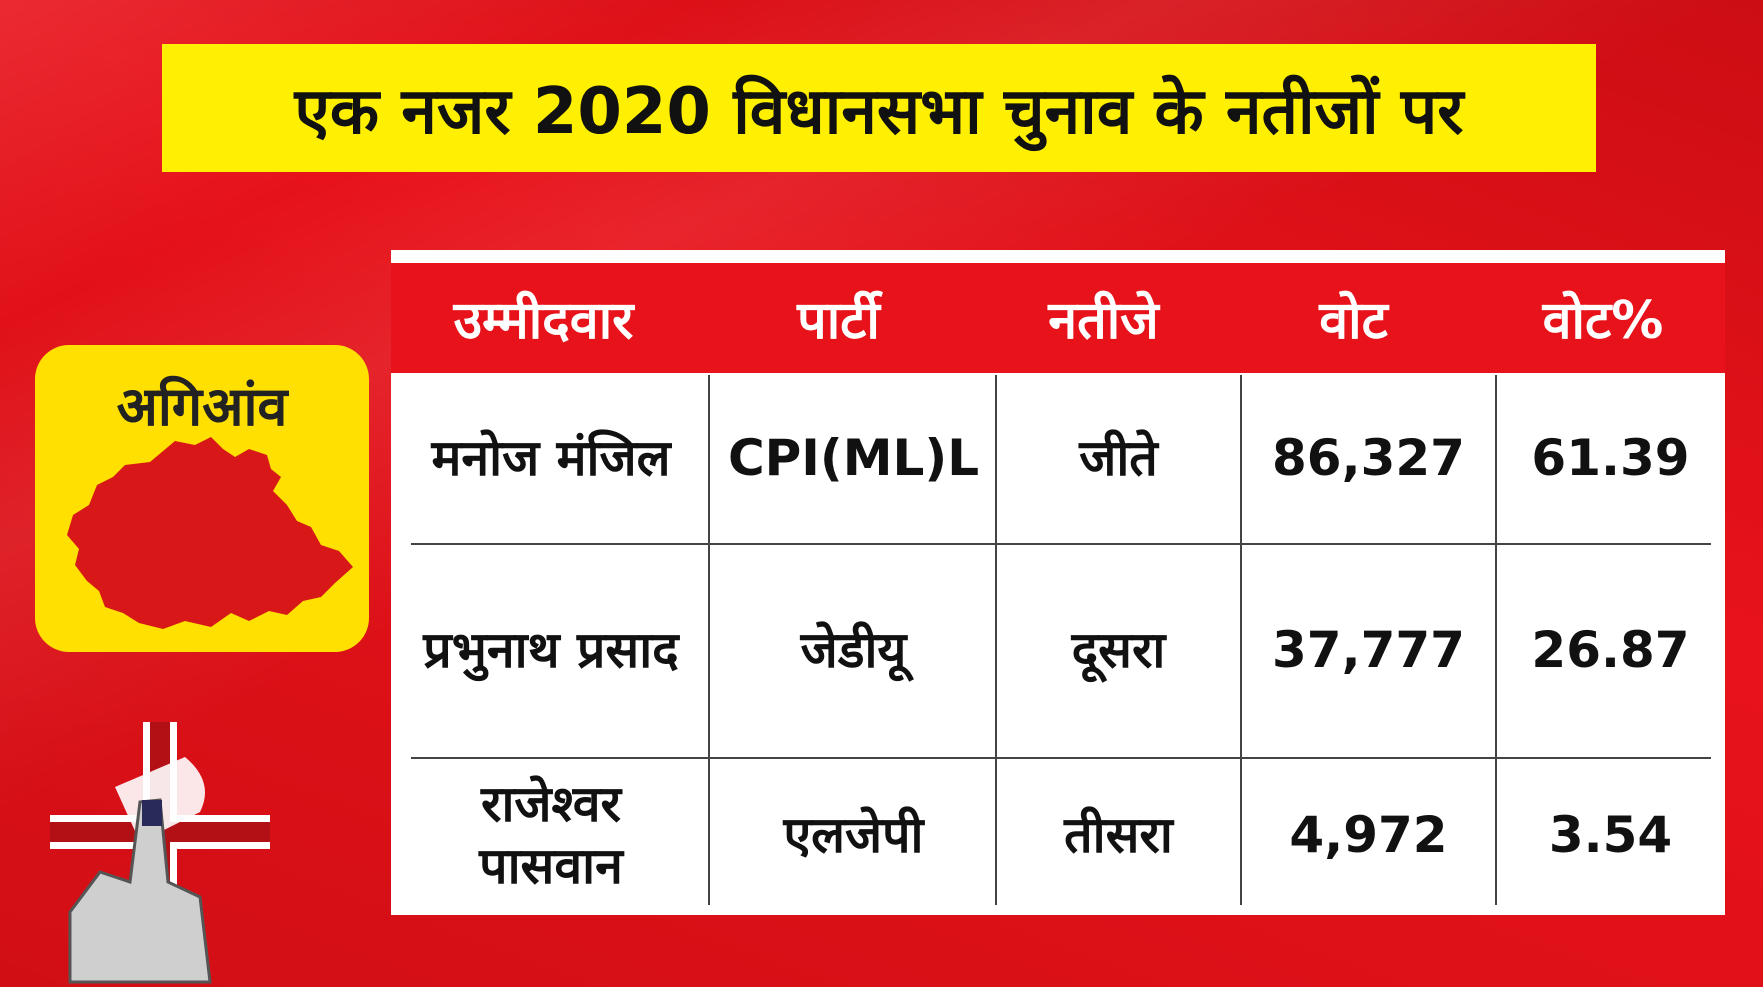  Describe the element at coordinates (1368, 649) in the screenshot. I see `votes-cell: 37,777` at that location.